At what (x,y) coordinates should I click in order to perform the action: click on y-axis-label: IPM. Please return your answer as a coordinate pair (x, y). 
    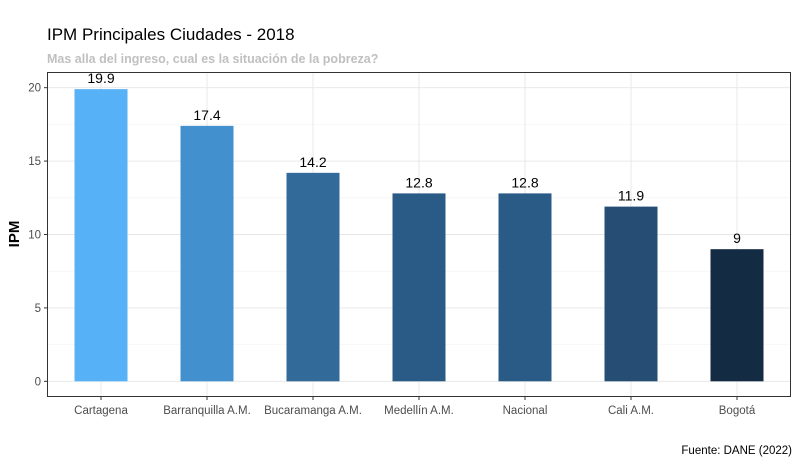
    Looking at the image, I should click on (14, 234).